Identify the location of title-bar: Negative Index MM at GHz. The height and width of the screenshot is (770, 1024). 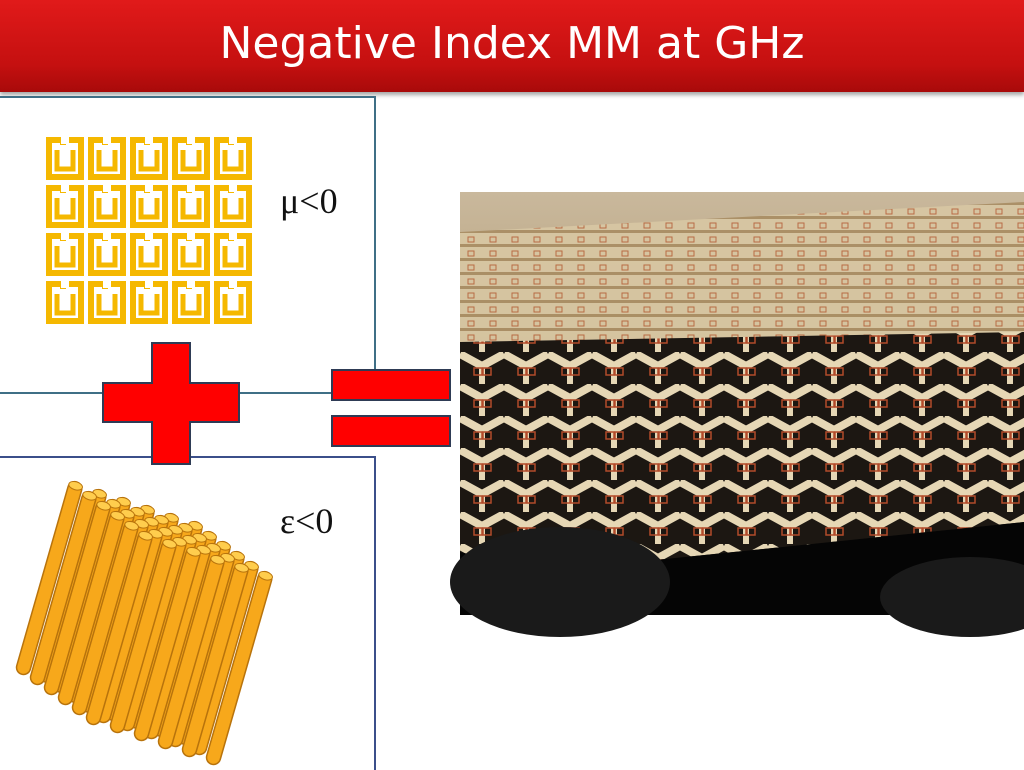
(512, 46).